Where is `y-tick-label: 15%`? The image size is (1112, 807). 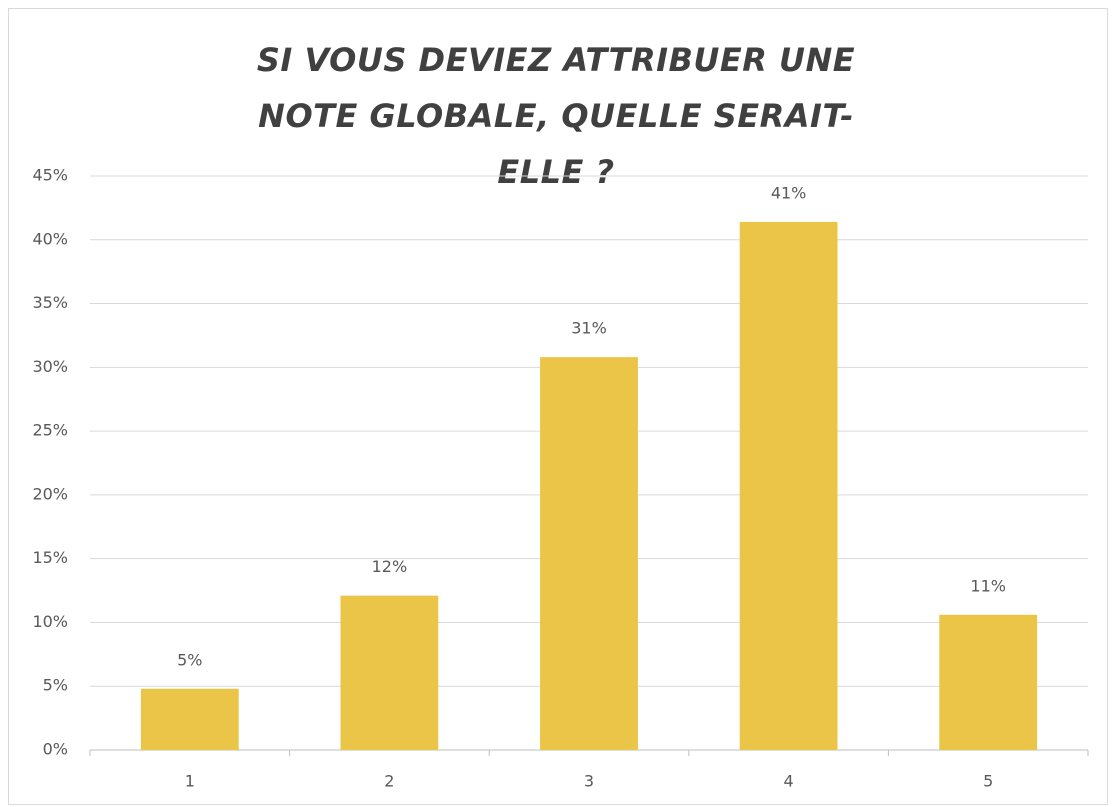
y-tick-label: 15% is located at coordinates (50, 557).